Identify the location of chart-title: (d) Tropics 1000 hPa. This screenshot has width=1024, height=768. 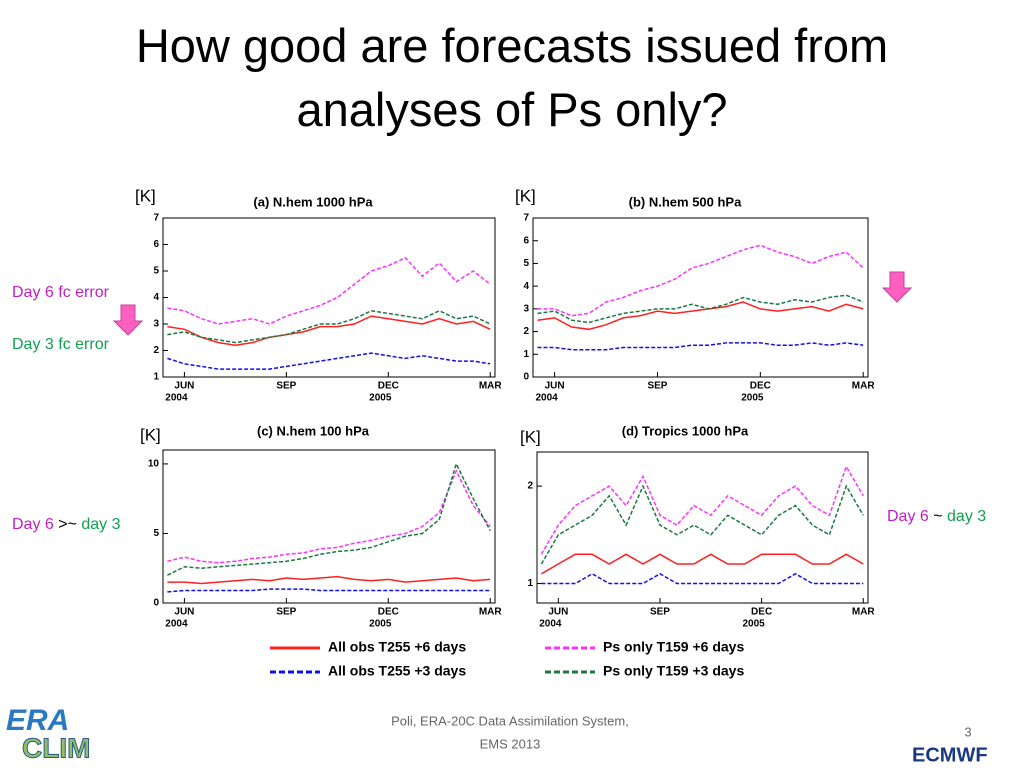
(685, 430).